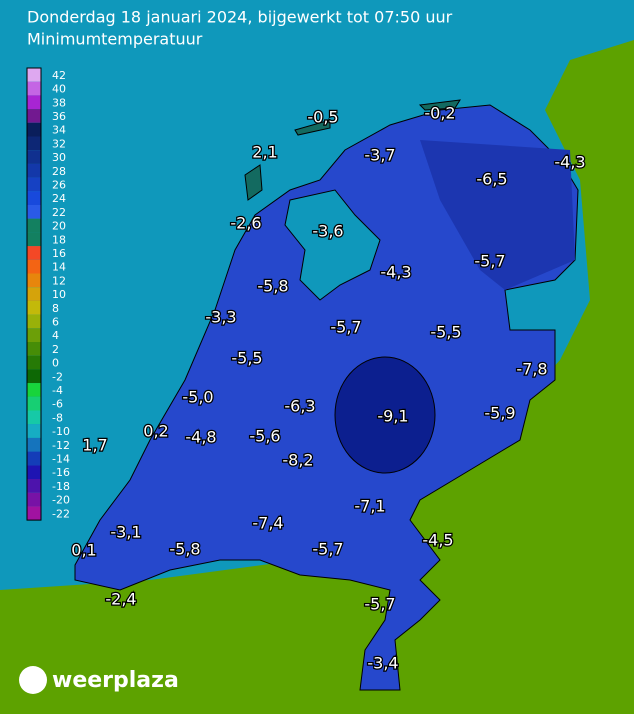  Describe the element at coordinates (197, 397) in the screenshot. I see `station-value: -5,0` at that location.